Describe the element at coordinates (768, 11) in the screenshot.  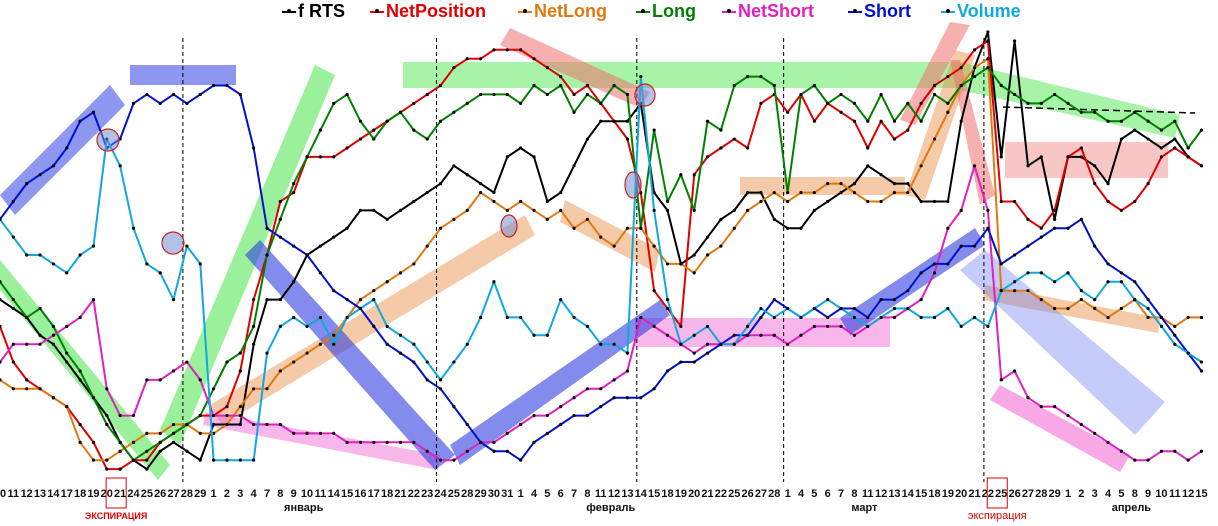
I see `legend-item-netshort: NetShort` at that location.